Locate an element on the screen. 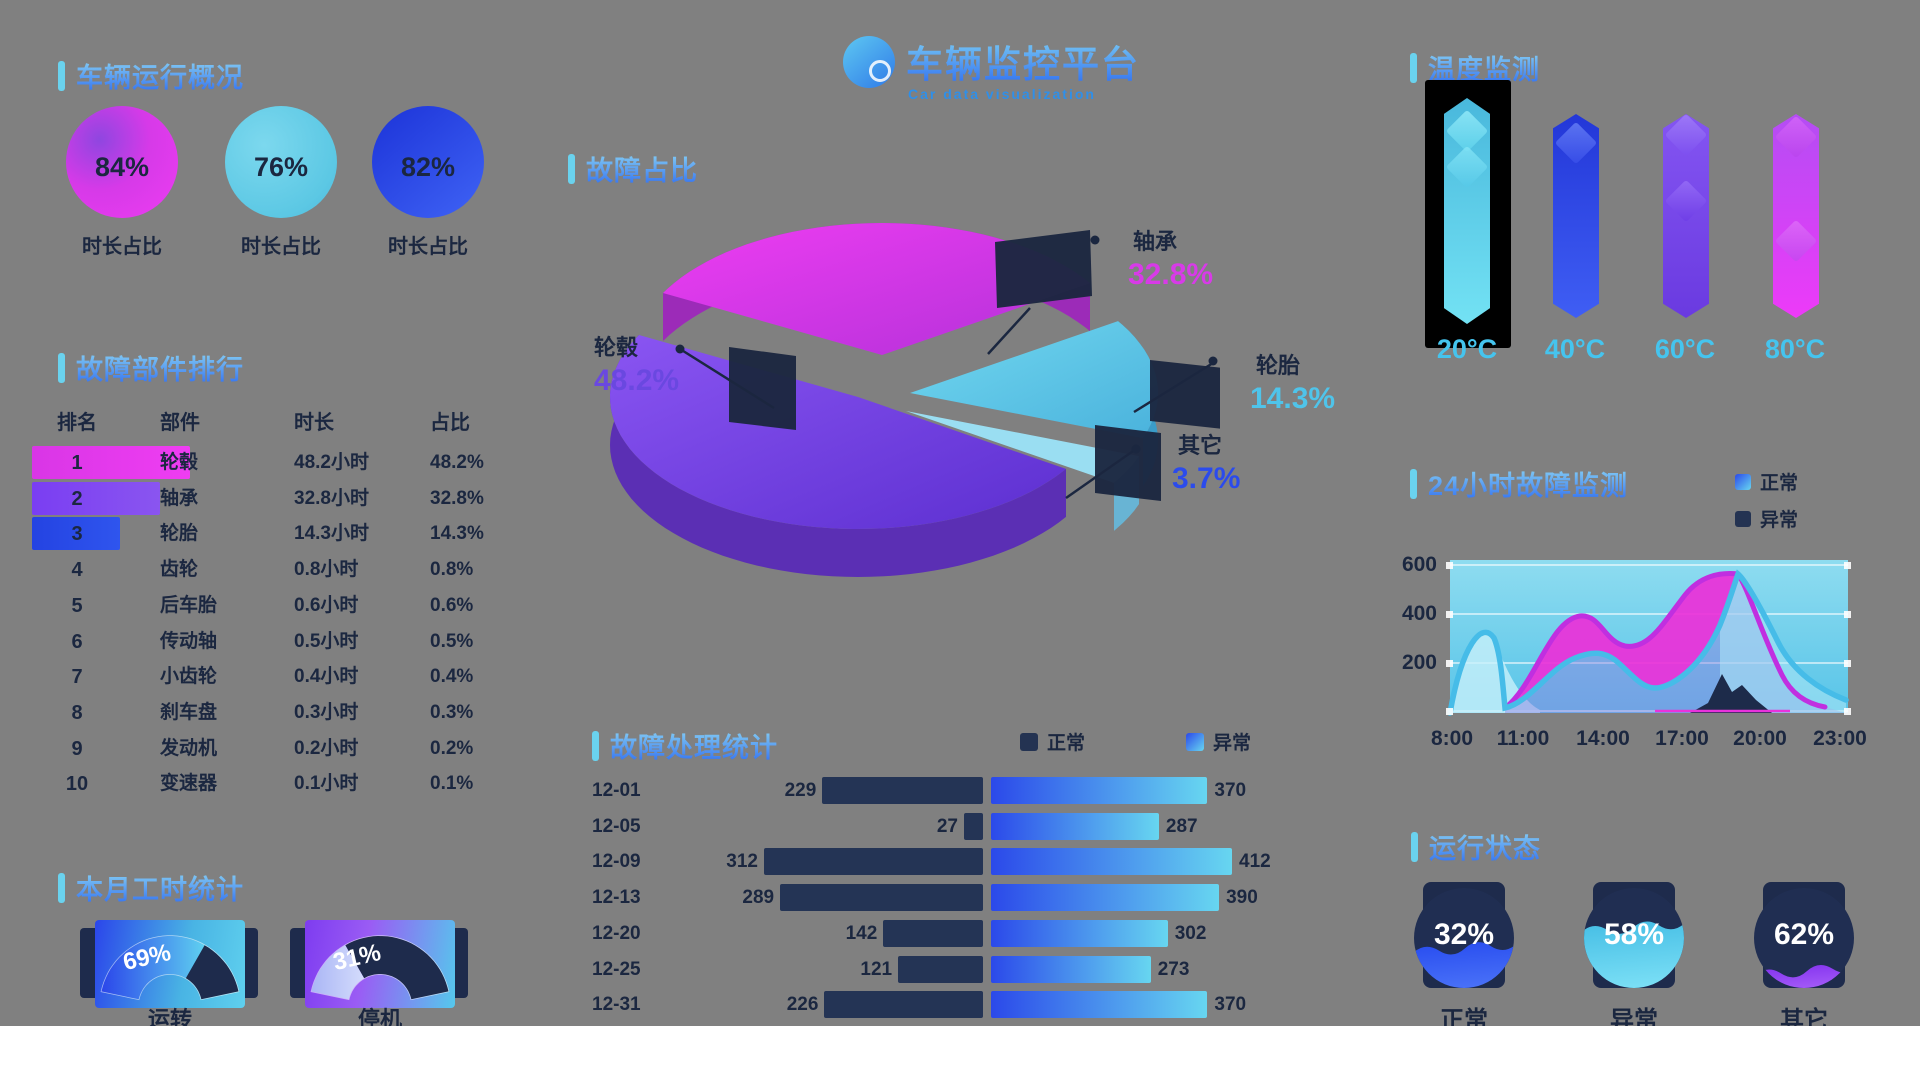  table-row: 9 发动机 0.2小时 0.2% is located at coordinates (271, 749).